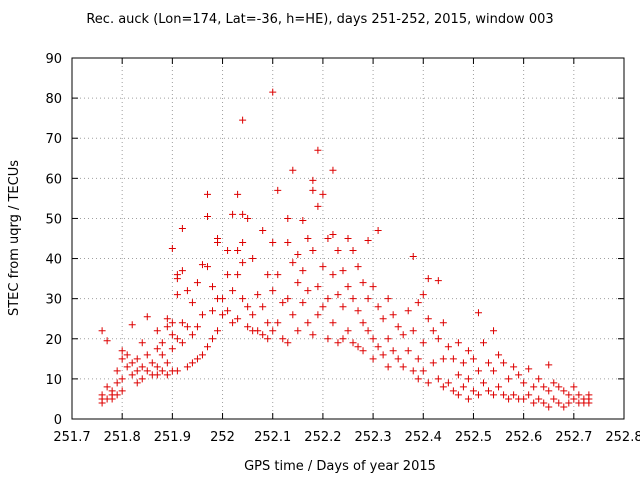 This screenshot has width=640, height=480. I want to click on x-tick-label: 252.4, so click(423, 437).